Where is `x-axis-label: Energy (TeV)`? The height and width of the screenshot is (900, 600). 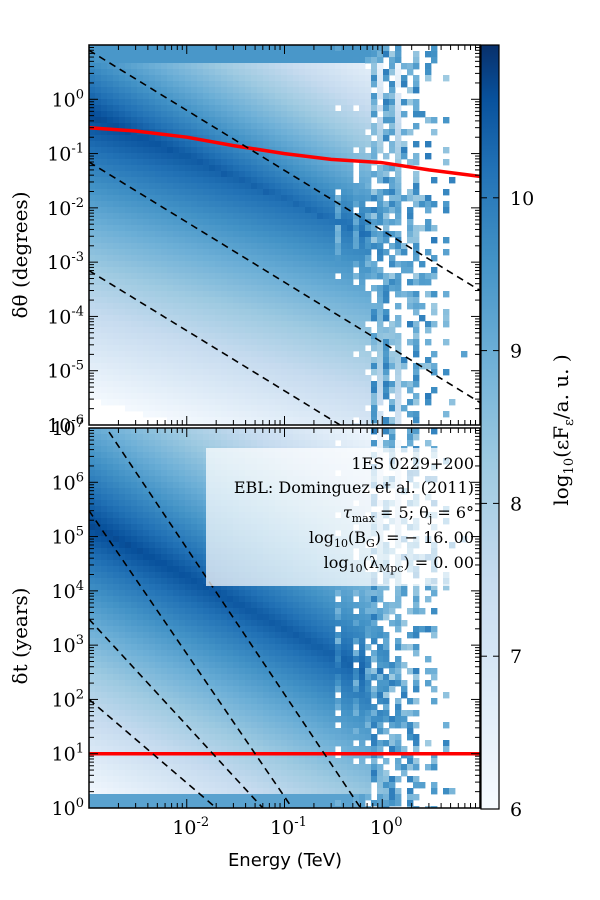 x-axis-label: Energy (TeV) is located at coordinates (285, 860).